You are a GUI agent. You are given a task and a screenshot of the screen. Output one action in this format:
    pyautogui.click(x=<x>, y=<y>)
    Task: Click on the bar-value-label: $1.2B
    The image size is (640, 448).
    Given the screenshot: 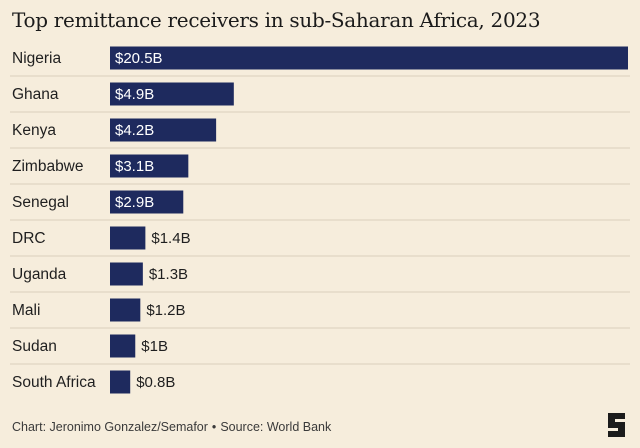 What is the action you would take?
    pyautogui.click(x=165, y=310)
    